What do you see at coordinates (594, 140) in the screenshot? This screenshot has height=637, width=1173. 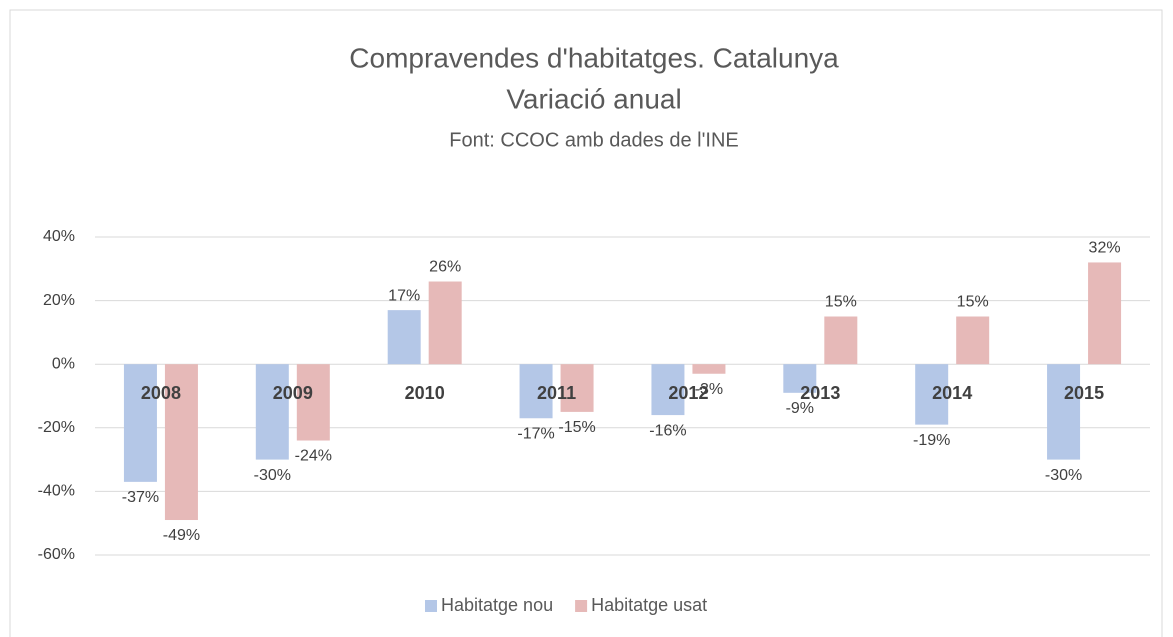 I see `chart-source: Font: CCOC amb dades de l'INE` at bounding box center [594, 140].